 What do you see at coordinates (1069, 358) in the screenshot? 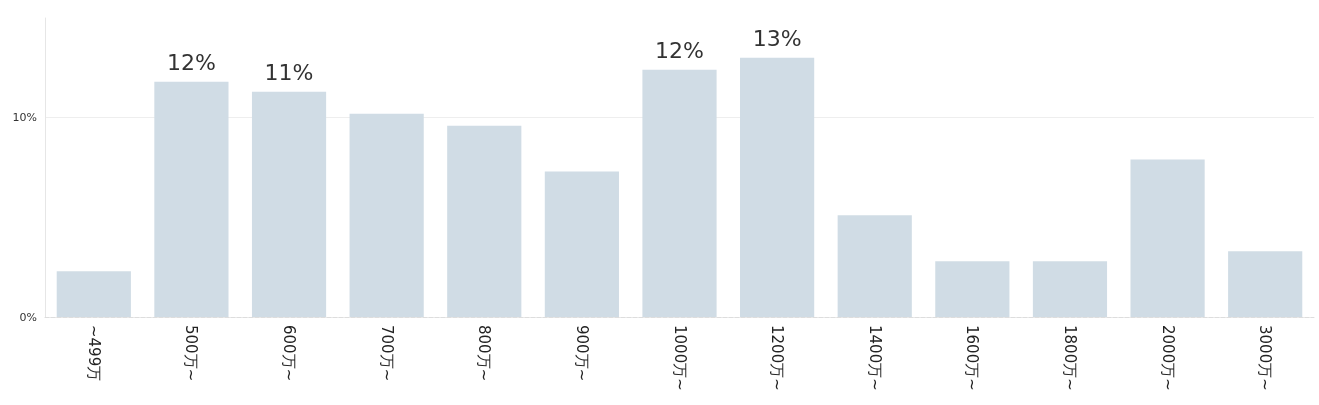
I see `x-tick-label: 1800万~` at bounding box center [1069, 358].